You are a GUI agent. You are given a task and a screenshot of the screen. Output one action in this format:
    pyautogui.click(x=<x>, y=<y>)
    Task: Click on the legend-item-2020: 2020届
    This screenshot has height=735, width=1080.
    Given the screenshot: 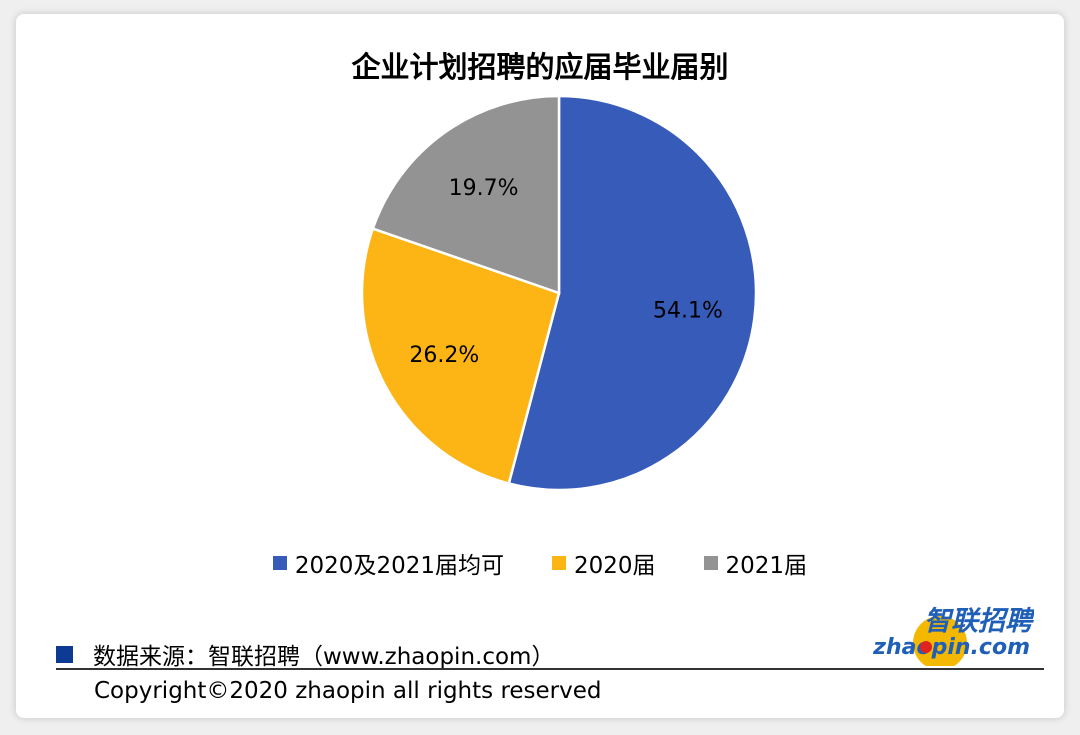 What is the action you would take?
    pyautogui.click(x=603, y=563)
    